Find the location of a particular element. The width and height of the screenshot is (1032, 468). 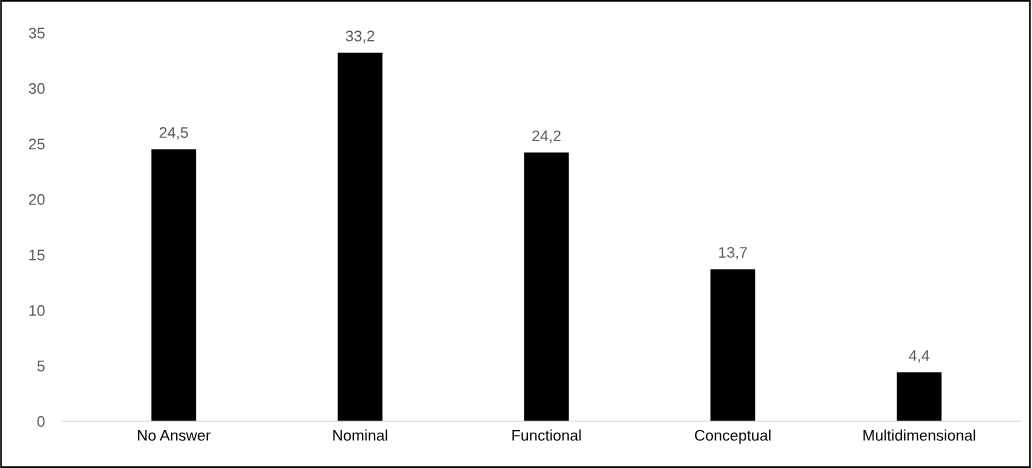

y-tick-label: 25 is located at coordinates (37, 144).